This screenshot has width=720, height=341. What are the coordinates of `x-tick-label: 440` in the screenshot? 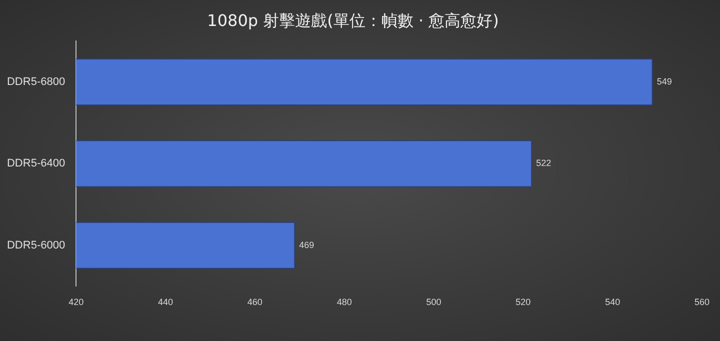 It's located at (166, 302).